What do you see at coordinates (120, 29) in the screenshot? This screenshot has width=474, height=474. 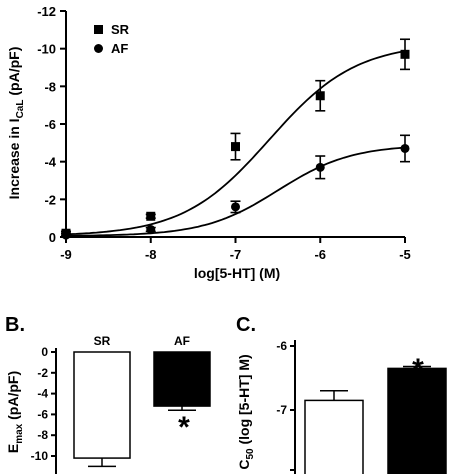 I see `legend-label-sr: SR` at bounding box center [120, 29].